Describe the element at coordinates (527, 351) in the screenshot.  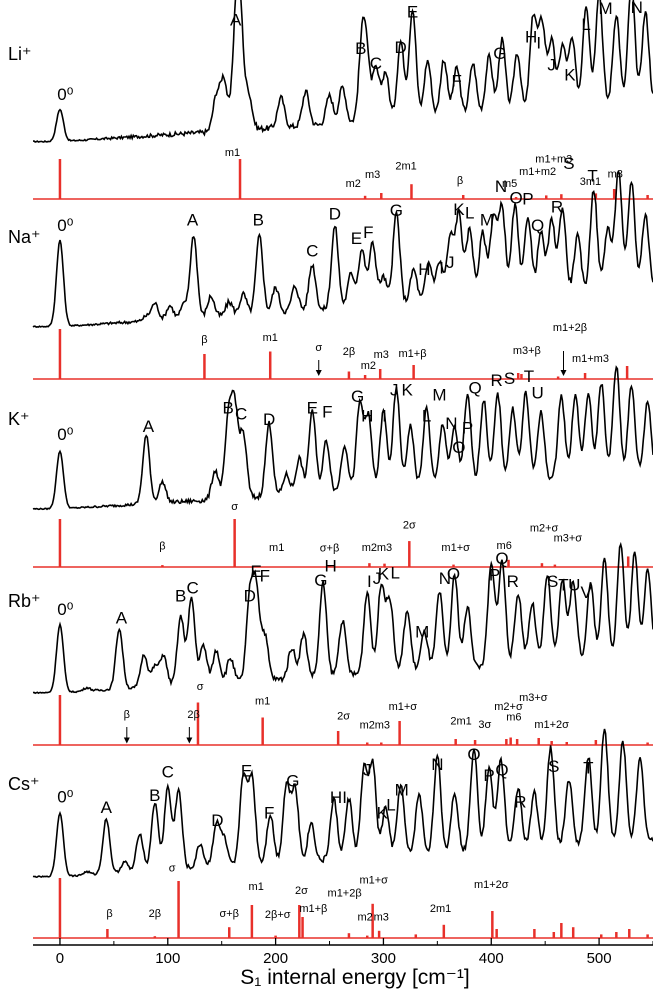
I see `stick-label: m3+β` at that location.